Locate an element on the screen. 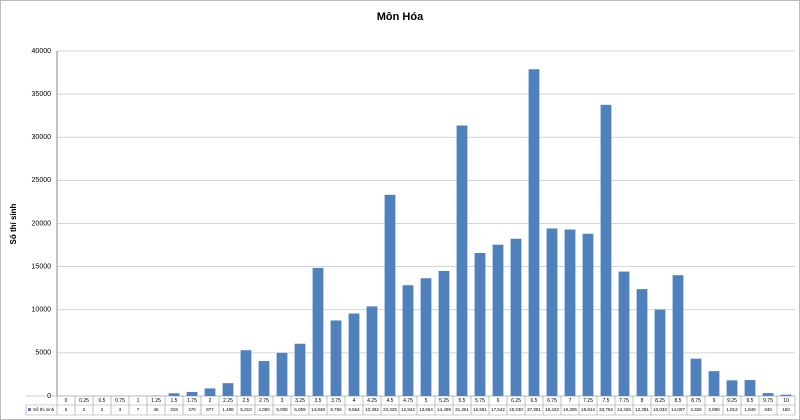 The image size is (800, 420). table-value: 6 is located at coordinates (66, 409).